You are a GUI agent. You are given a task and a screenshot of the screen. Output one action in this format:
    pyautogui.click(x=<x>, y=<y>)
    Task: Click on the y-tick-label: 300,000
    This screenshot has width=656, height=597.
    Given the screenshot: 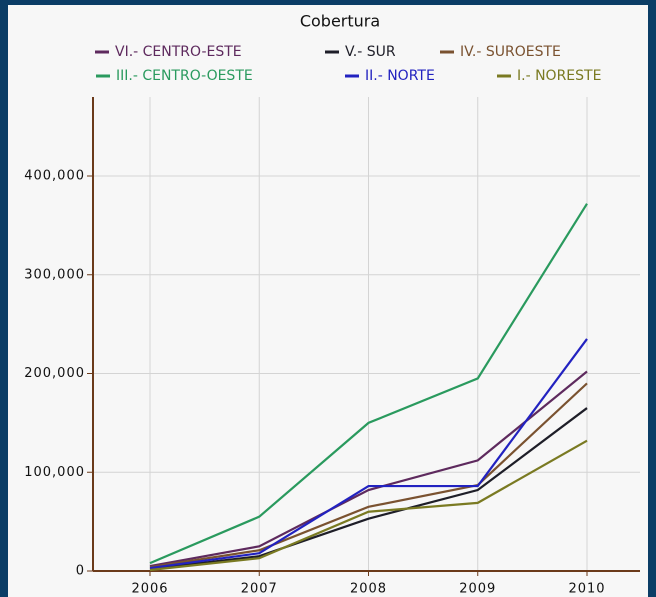 What is the action you would take?
    pyautogui.click(x=54, y=274)
    